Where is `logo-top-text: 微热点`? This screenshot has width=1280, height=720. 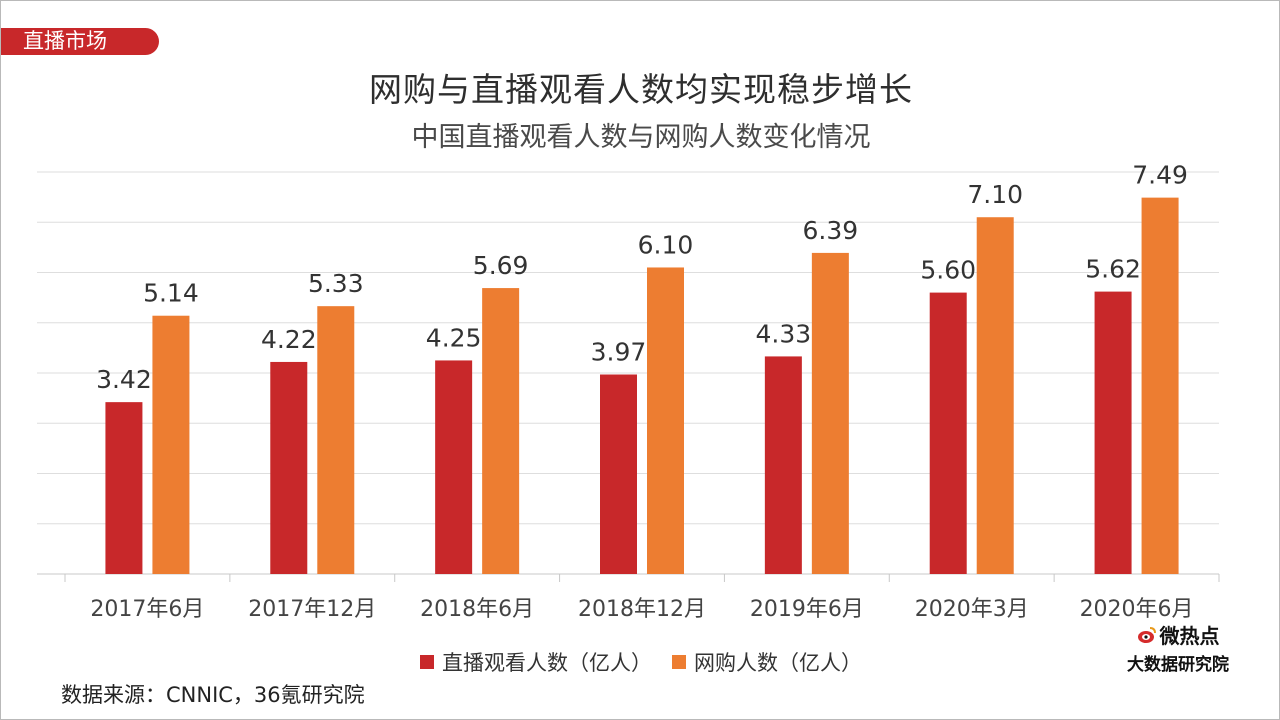 logo-top-text: 微热点 is located at coordinates (1189, 636).